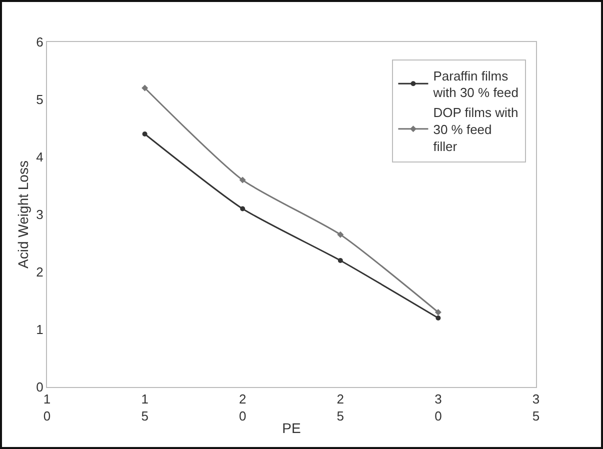 The width and height of the screenshot is (603, 449). I want to click on legend-label: Paraffin films with 30 % feed, so click(475, 84).